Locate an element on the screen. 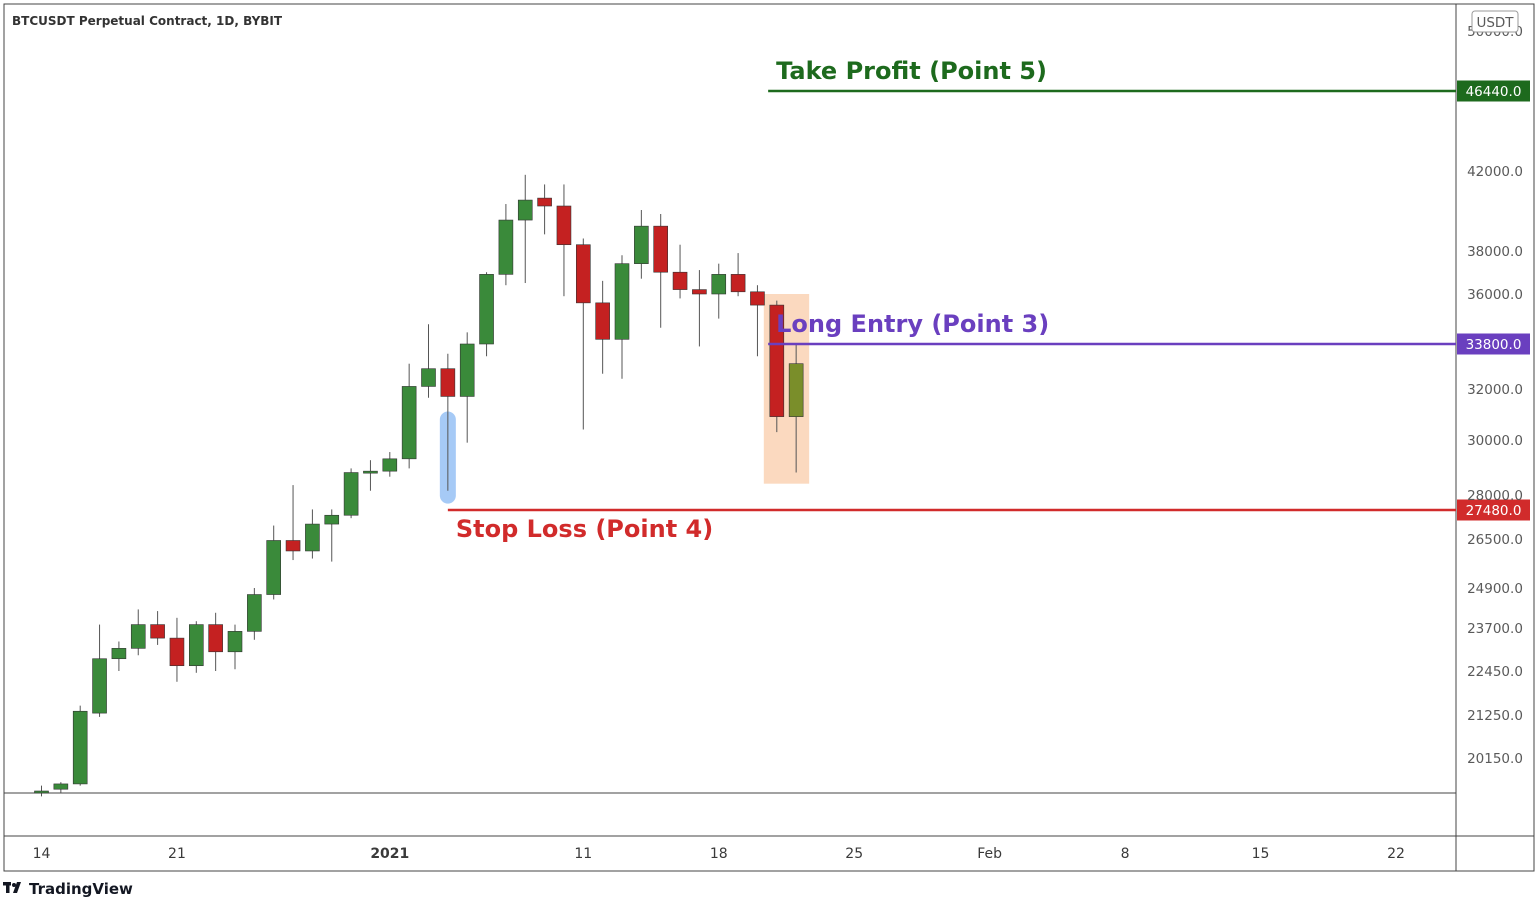  y-tick-label: 21250.0 is located at coordinates (1495, 716).